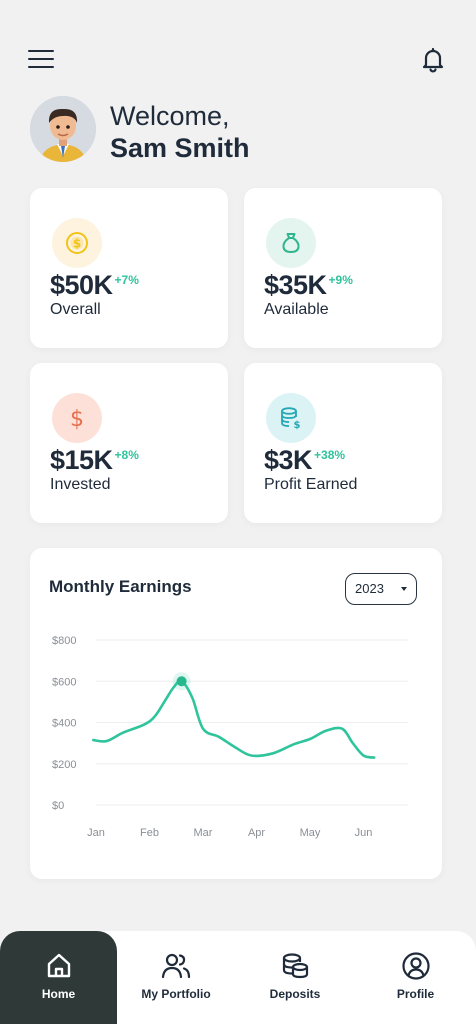  Describe the element at coordinates (234, 719) in the screenshot. I see `series-line` at that location.